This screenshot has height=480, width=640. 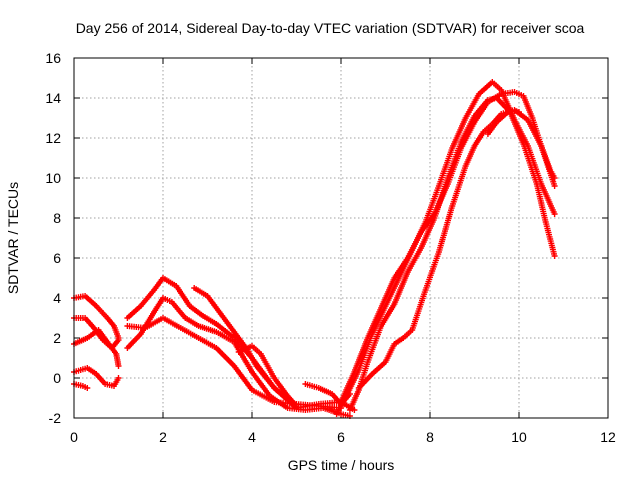 What do you see at coordinates (57, 378) in the screenshot?
I see `y-tick-label: 0` at bounding box center [57, 378].